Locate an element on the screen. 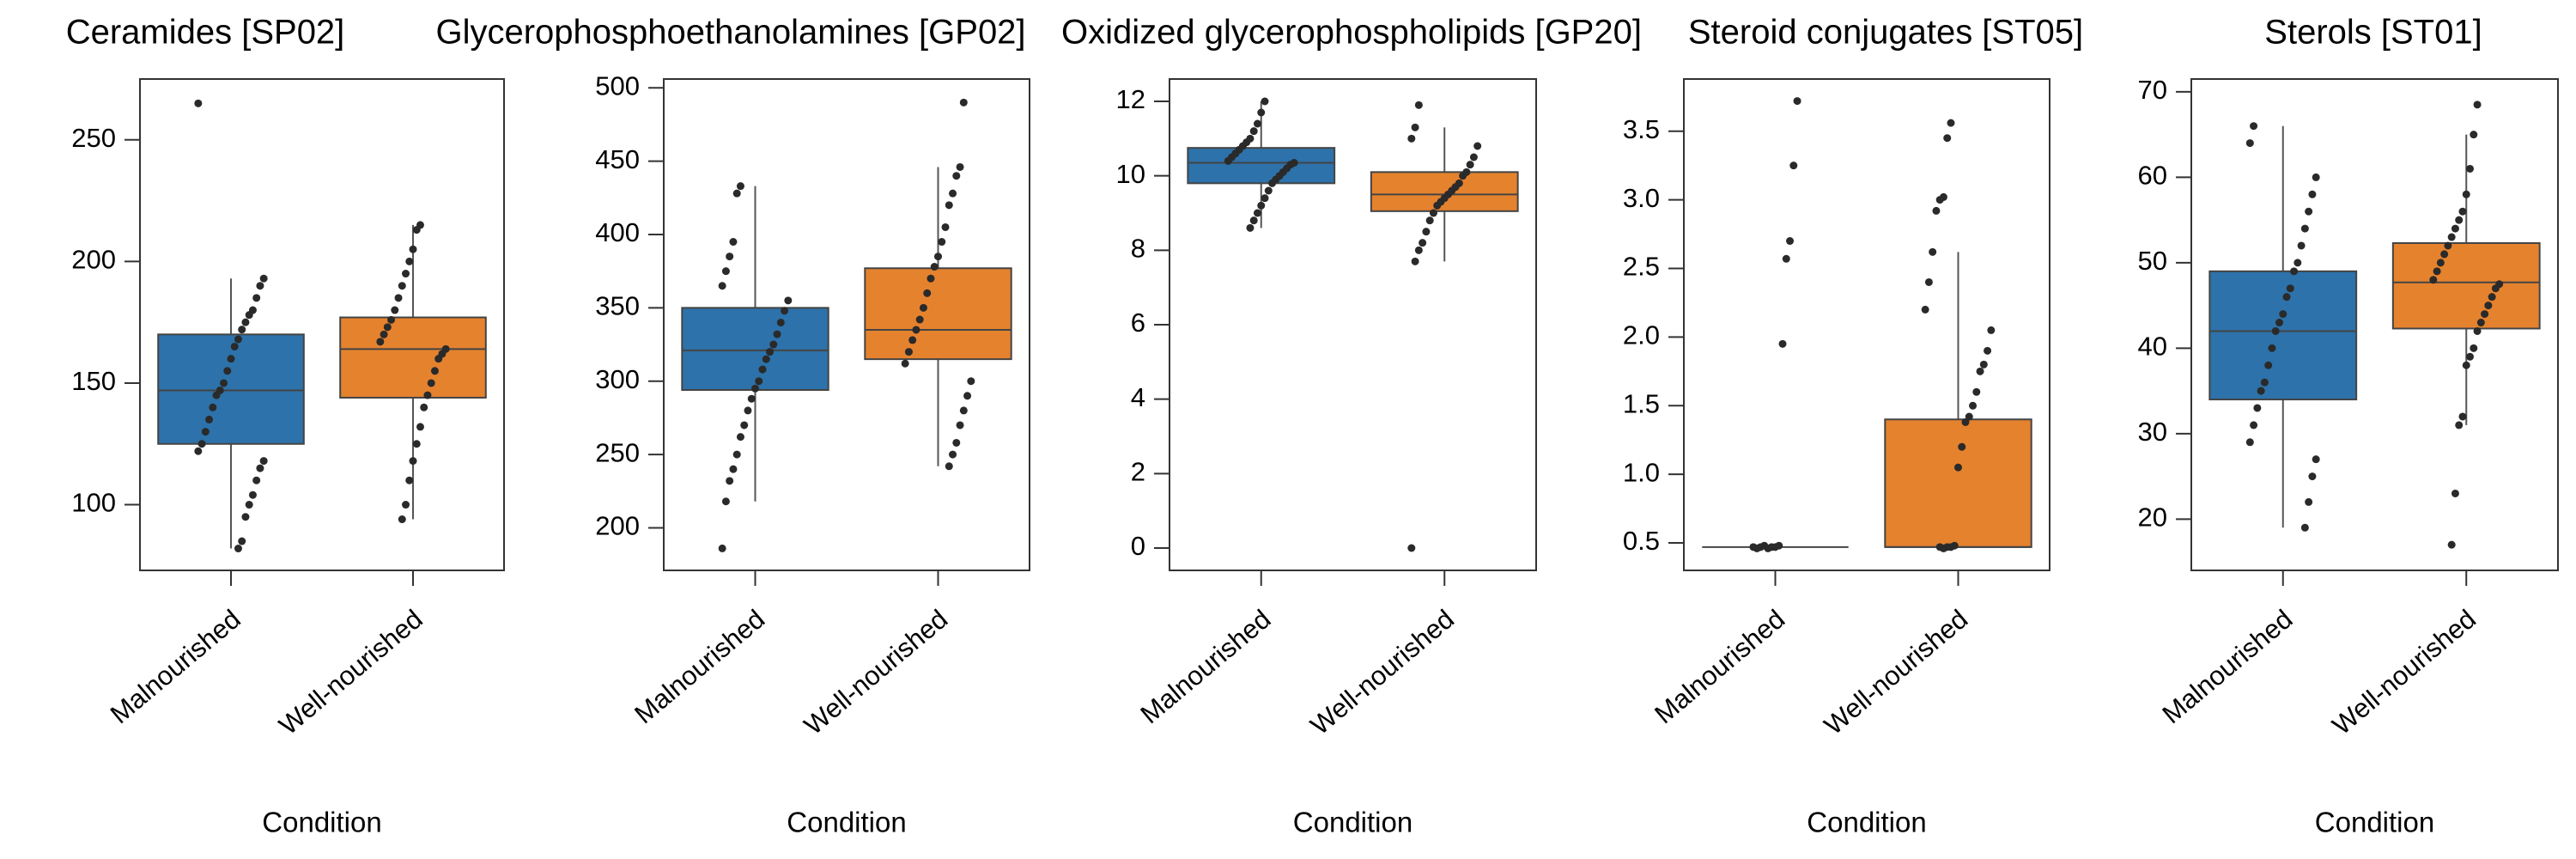 Image resolution: width=2576 pixels, height=859 pixels. panel-title: Oxidized glycerophospholipids [GP20] is located at coordinates (1352, 33).